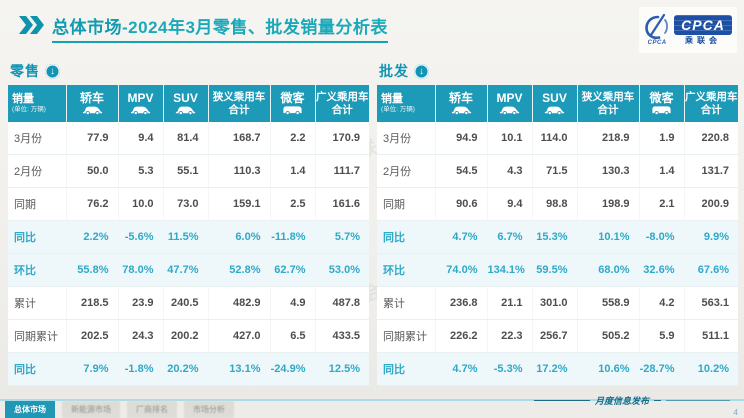  I want to click on table-row: 2月份 54.5 4.3 71.5 130.3 1.4 131.7, so click(557, 171).